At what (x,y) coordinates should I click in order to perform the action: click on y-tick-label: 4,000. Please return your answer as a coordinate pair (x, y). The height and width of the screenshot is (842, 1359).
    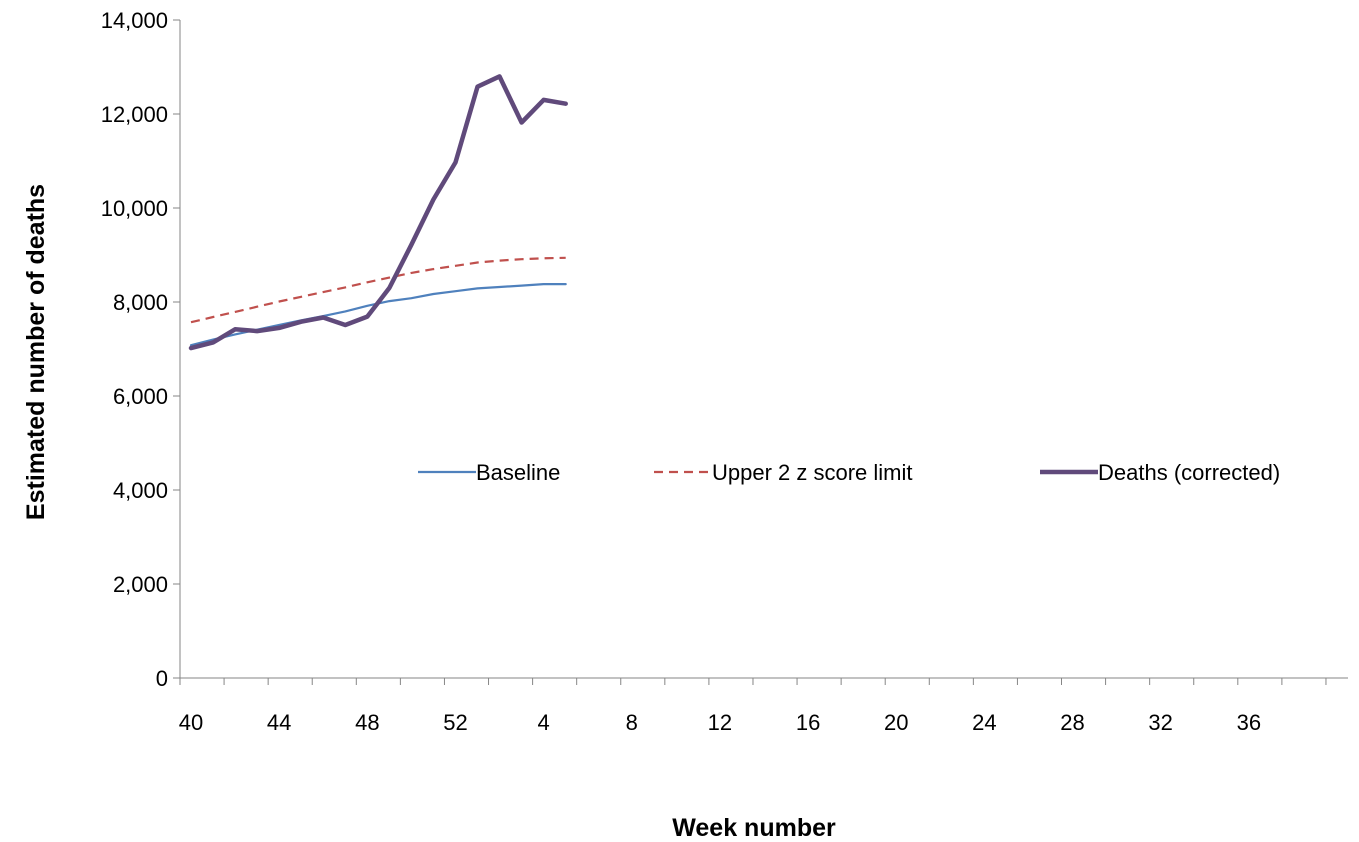
    Looking at the image, I should click on (140, 490).